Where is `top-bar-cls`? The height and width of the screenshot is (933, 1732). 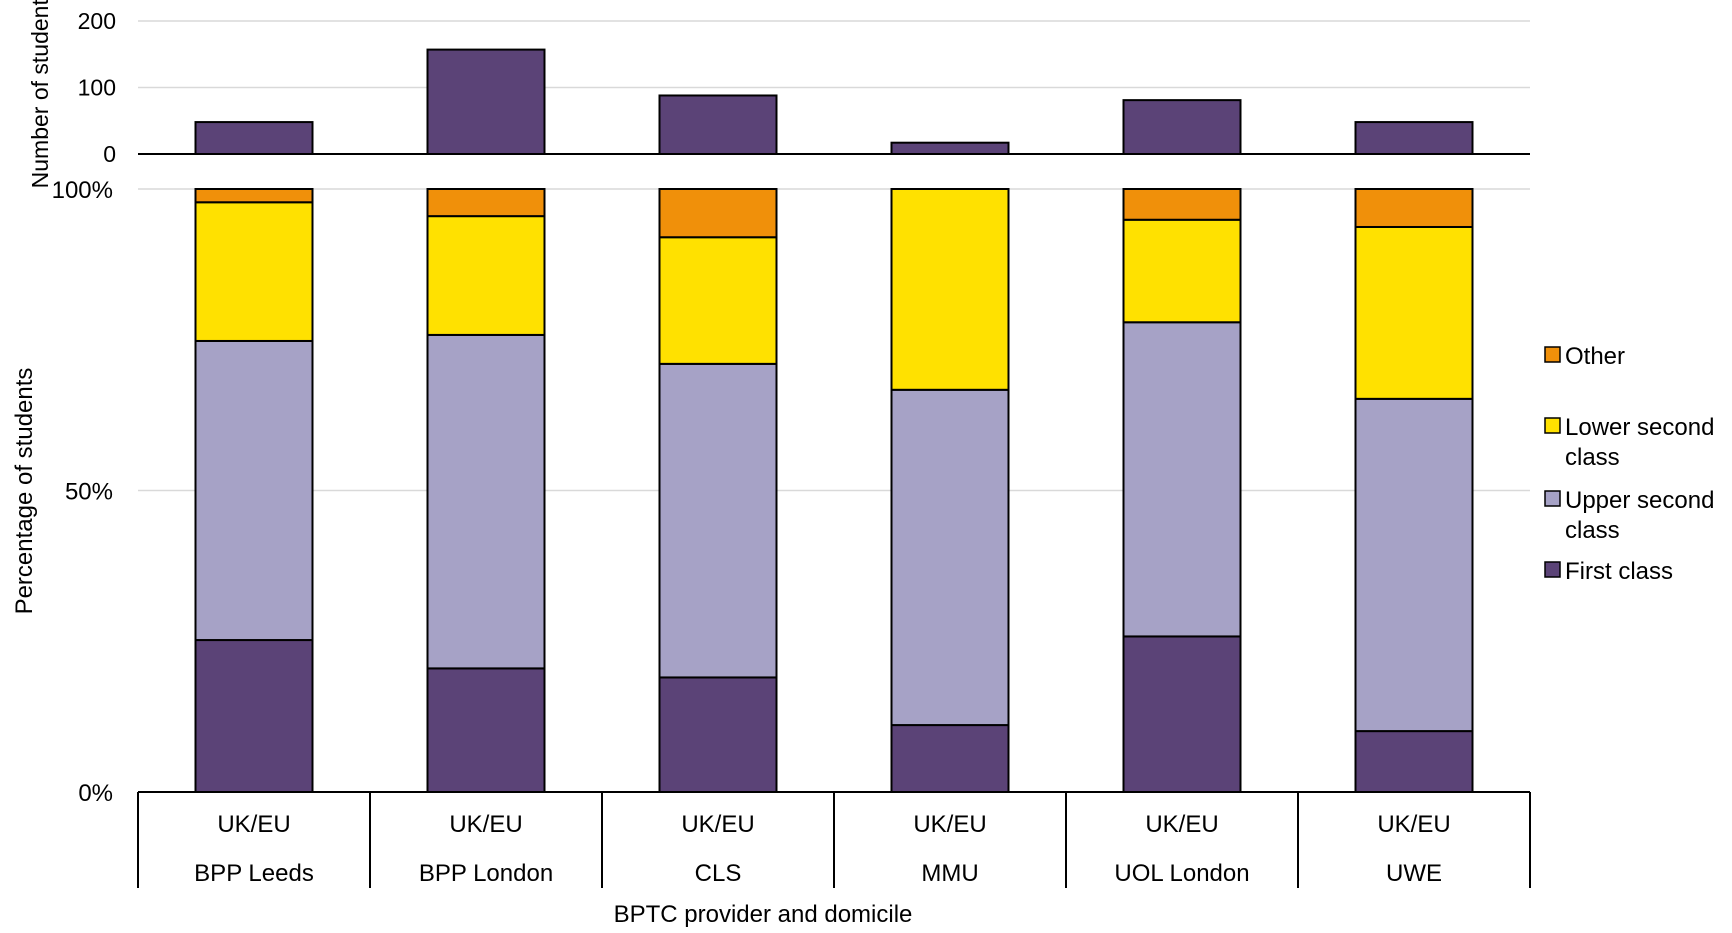
top-bar-cls is located at coordinates (718, 125).